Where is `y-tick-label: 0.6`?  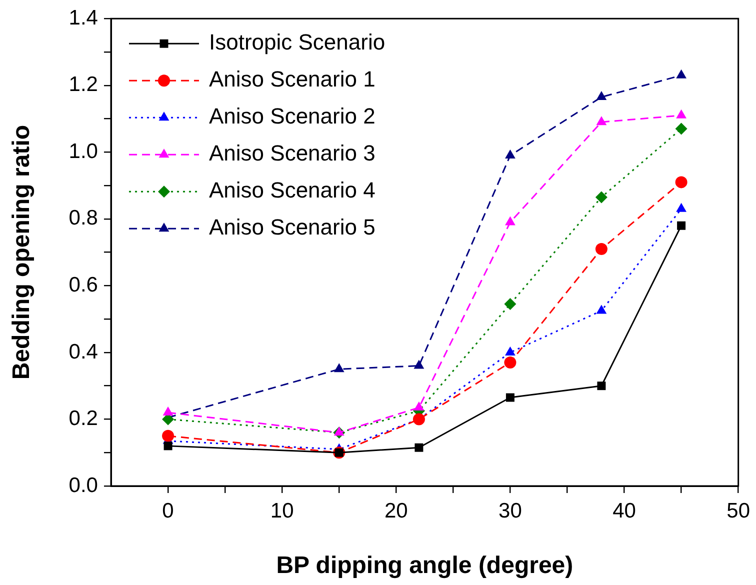 y-tick-label: 0.6 is located at coordinates (83, 284).